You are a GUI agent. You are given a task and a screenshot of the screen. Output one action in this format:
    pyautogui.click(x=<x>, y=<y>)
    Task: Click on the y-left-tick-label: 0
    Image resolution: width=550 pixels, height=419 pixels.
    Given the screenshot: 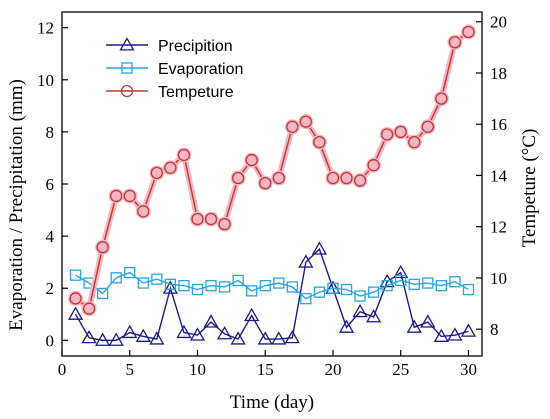 What is the action you would take?
    pyautogui.click(x=50, y=340)
    